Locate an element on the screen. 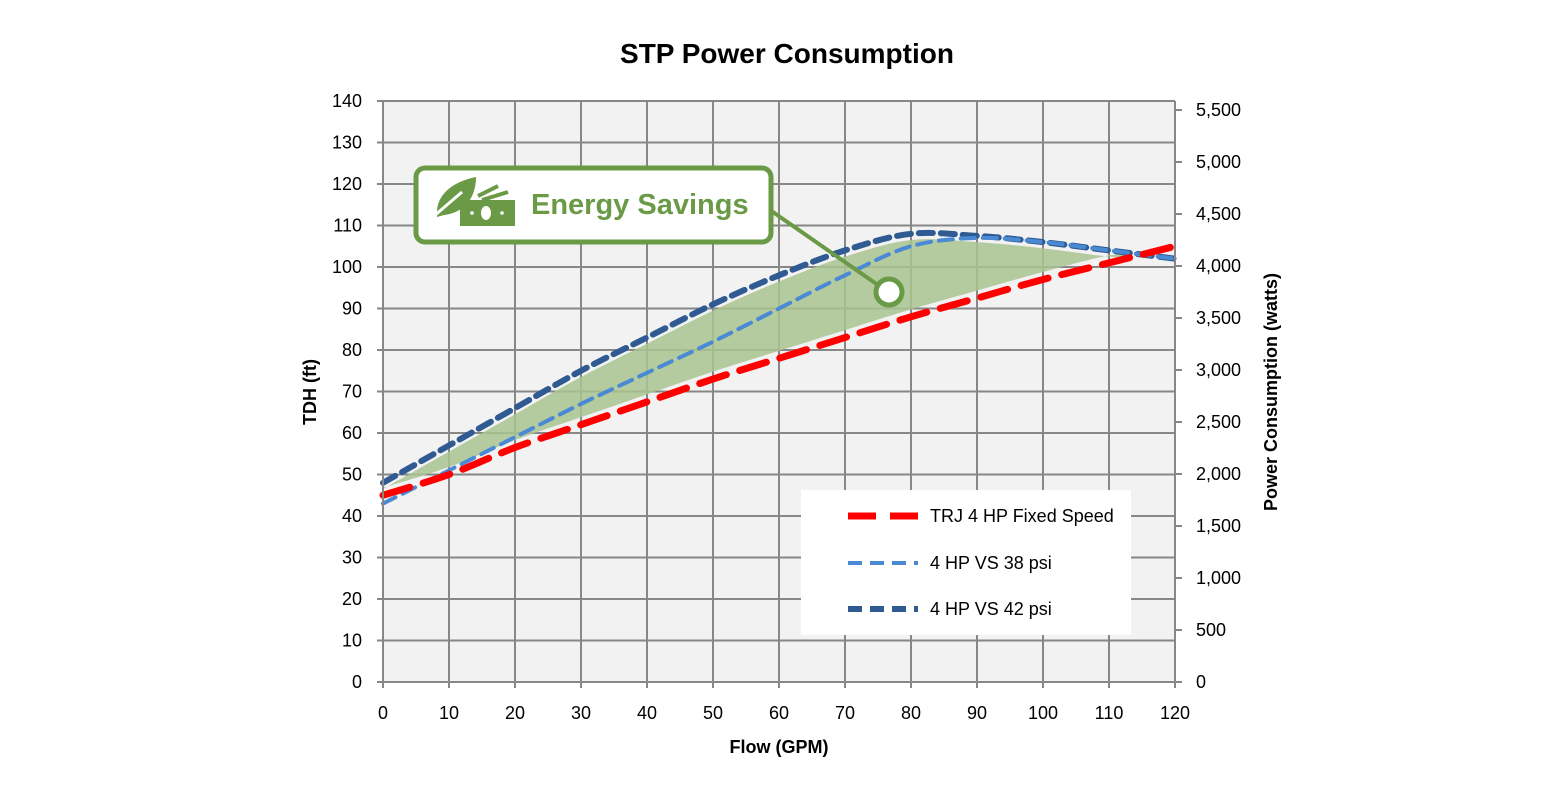 Image resolution: width=1560 pixels, height=800 pixels. y-tick-label: 50 is located at coordinates (352, 475).